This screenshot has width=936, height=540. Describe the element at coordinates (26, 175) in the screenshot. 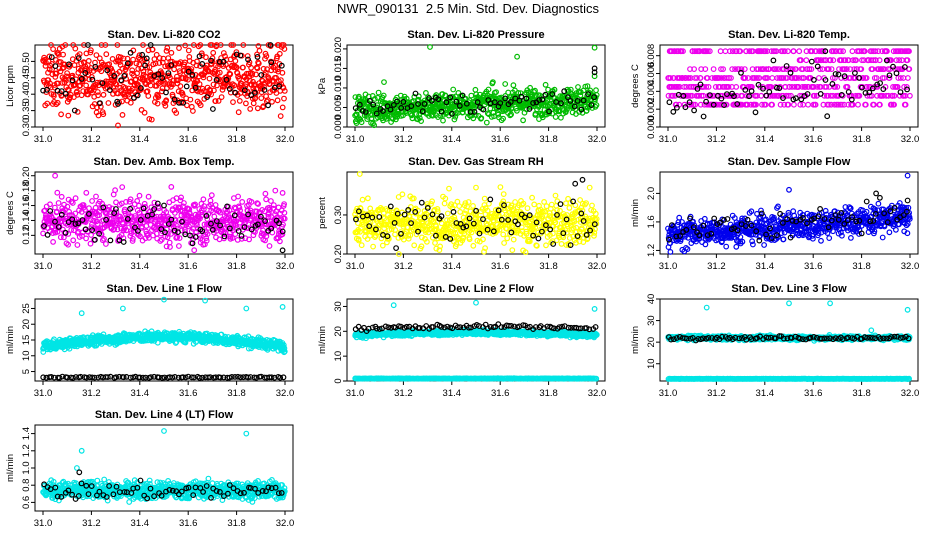

I see `y-tick-label: 0.20` at that location.